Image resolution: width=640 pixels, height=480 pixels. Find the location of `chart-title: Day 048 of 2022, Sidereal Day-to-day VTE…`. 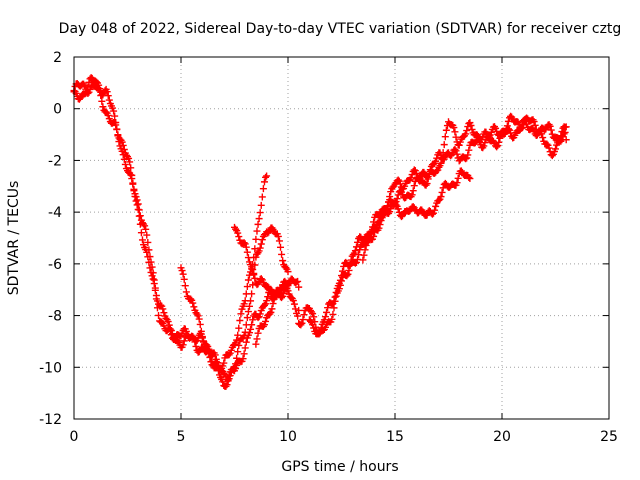

chart-title: Day 048 of 2022, Sidereal Day-to-day VTE… is located at coordinates (340, 29).